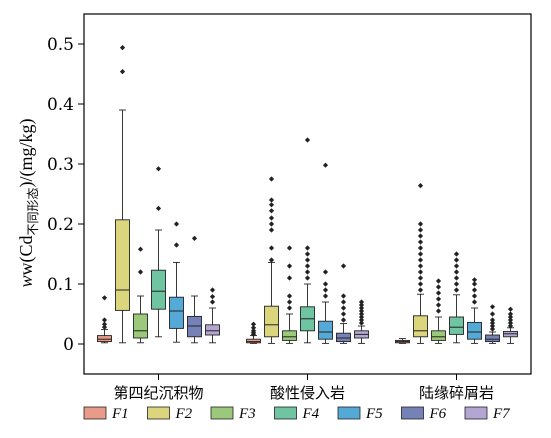  I want to click on legend-item-f1: F1, so click(106, 414).